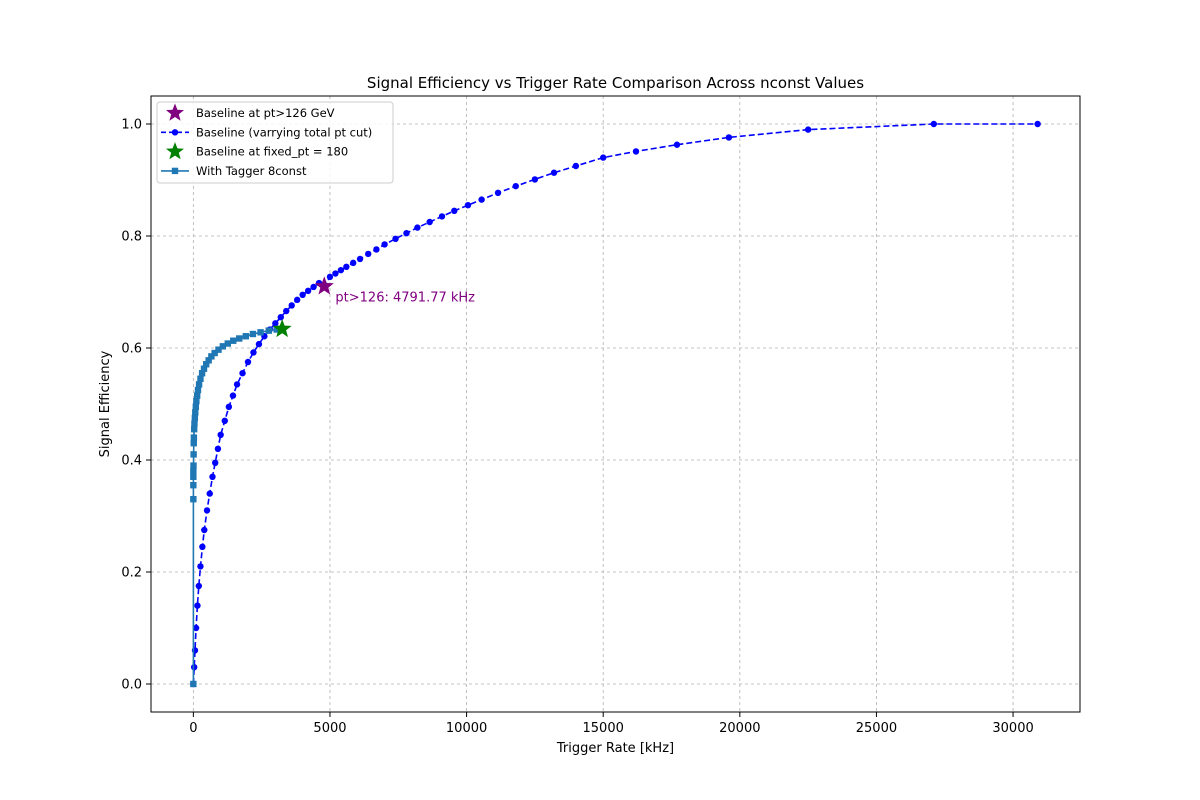 This screenshot has width=1200, height=800. I want to click on legend-entry-label: Baseline at fixed_pt = 180, so click(272, 152).